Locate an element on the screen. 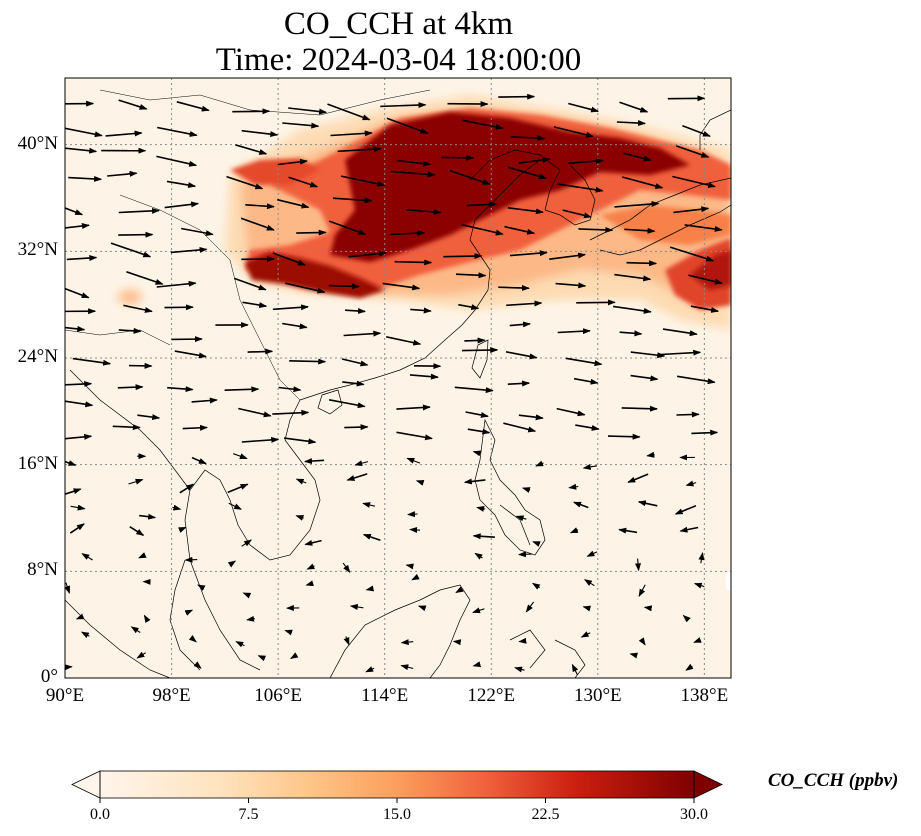 This screenshot has height=836, width=921. latitude-tick-label: 8°N is located at coordinates (42, 570).